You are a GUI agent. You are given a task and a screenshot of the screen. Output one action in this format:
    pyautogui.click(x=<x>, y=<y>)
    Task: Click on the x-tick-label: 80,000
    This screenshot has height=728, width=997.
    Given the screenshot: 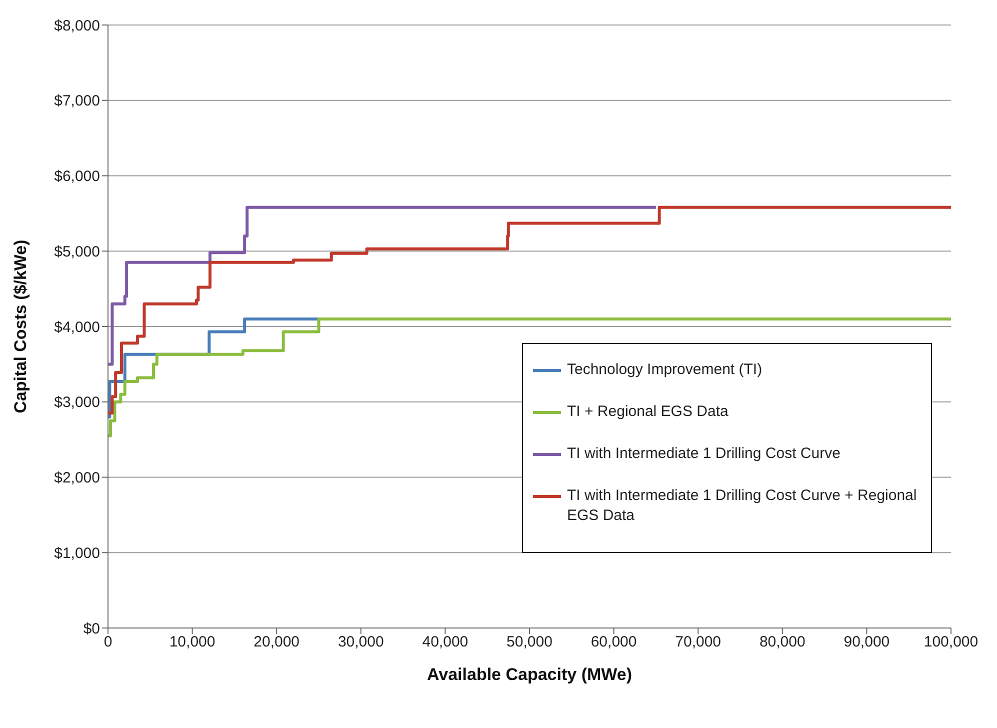 What is the action you would take?
    pyautogui.click(x=782, y=642)
    